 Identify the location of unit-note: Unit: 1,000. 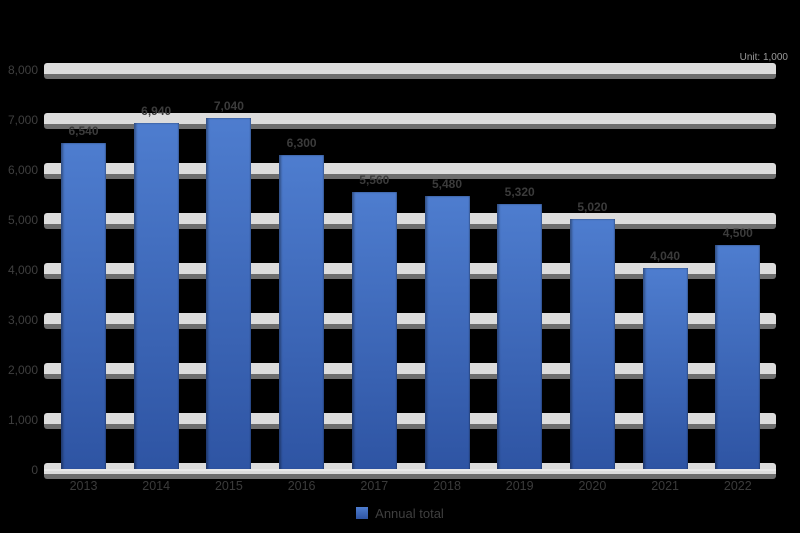
(763, 57).